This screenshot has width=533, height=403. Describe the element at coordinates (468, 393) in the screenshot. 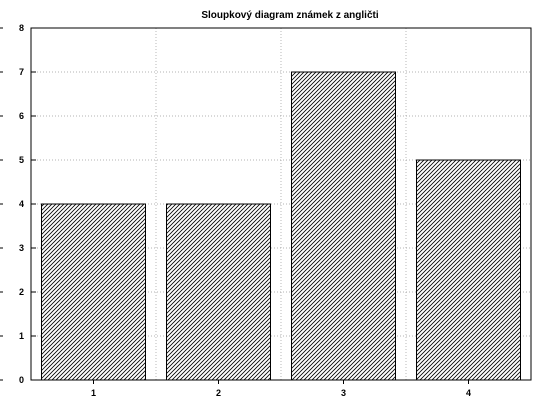

I see `x-tick-label-4: 4` at that location.